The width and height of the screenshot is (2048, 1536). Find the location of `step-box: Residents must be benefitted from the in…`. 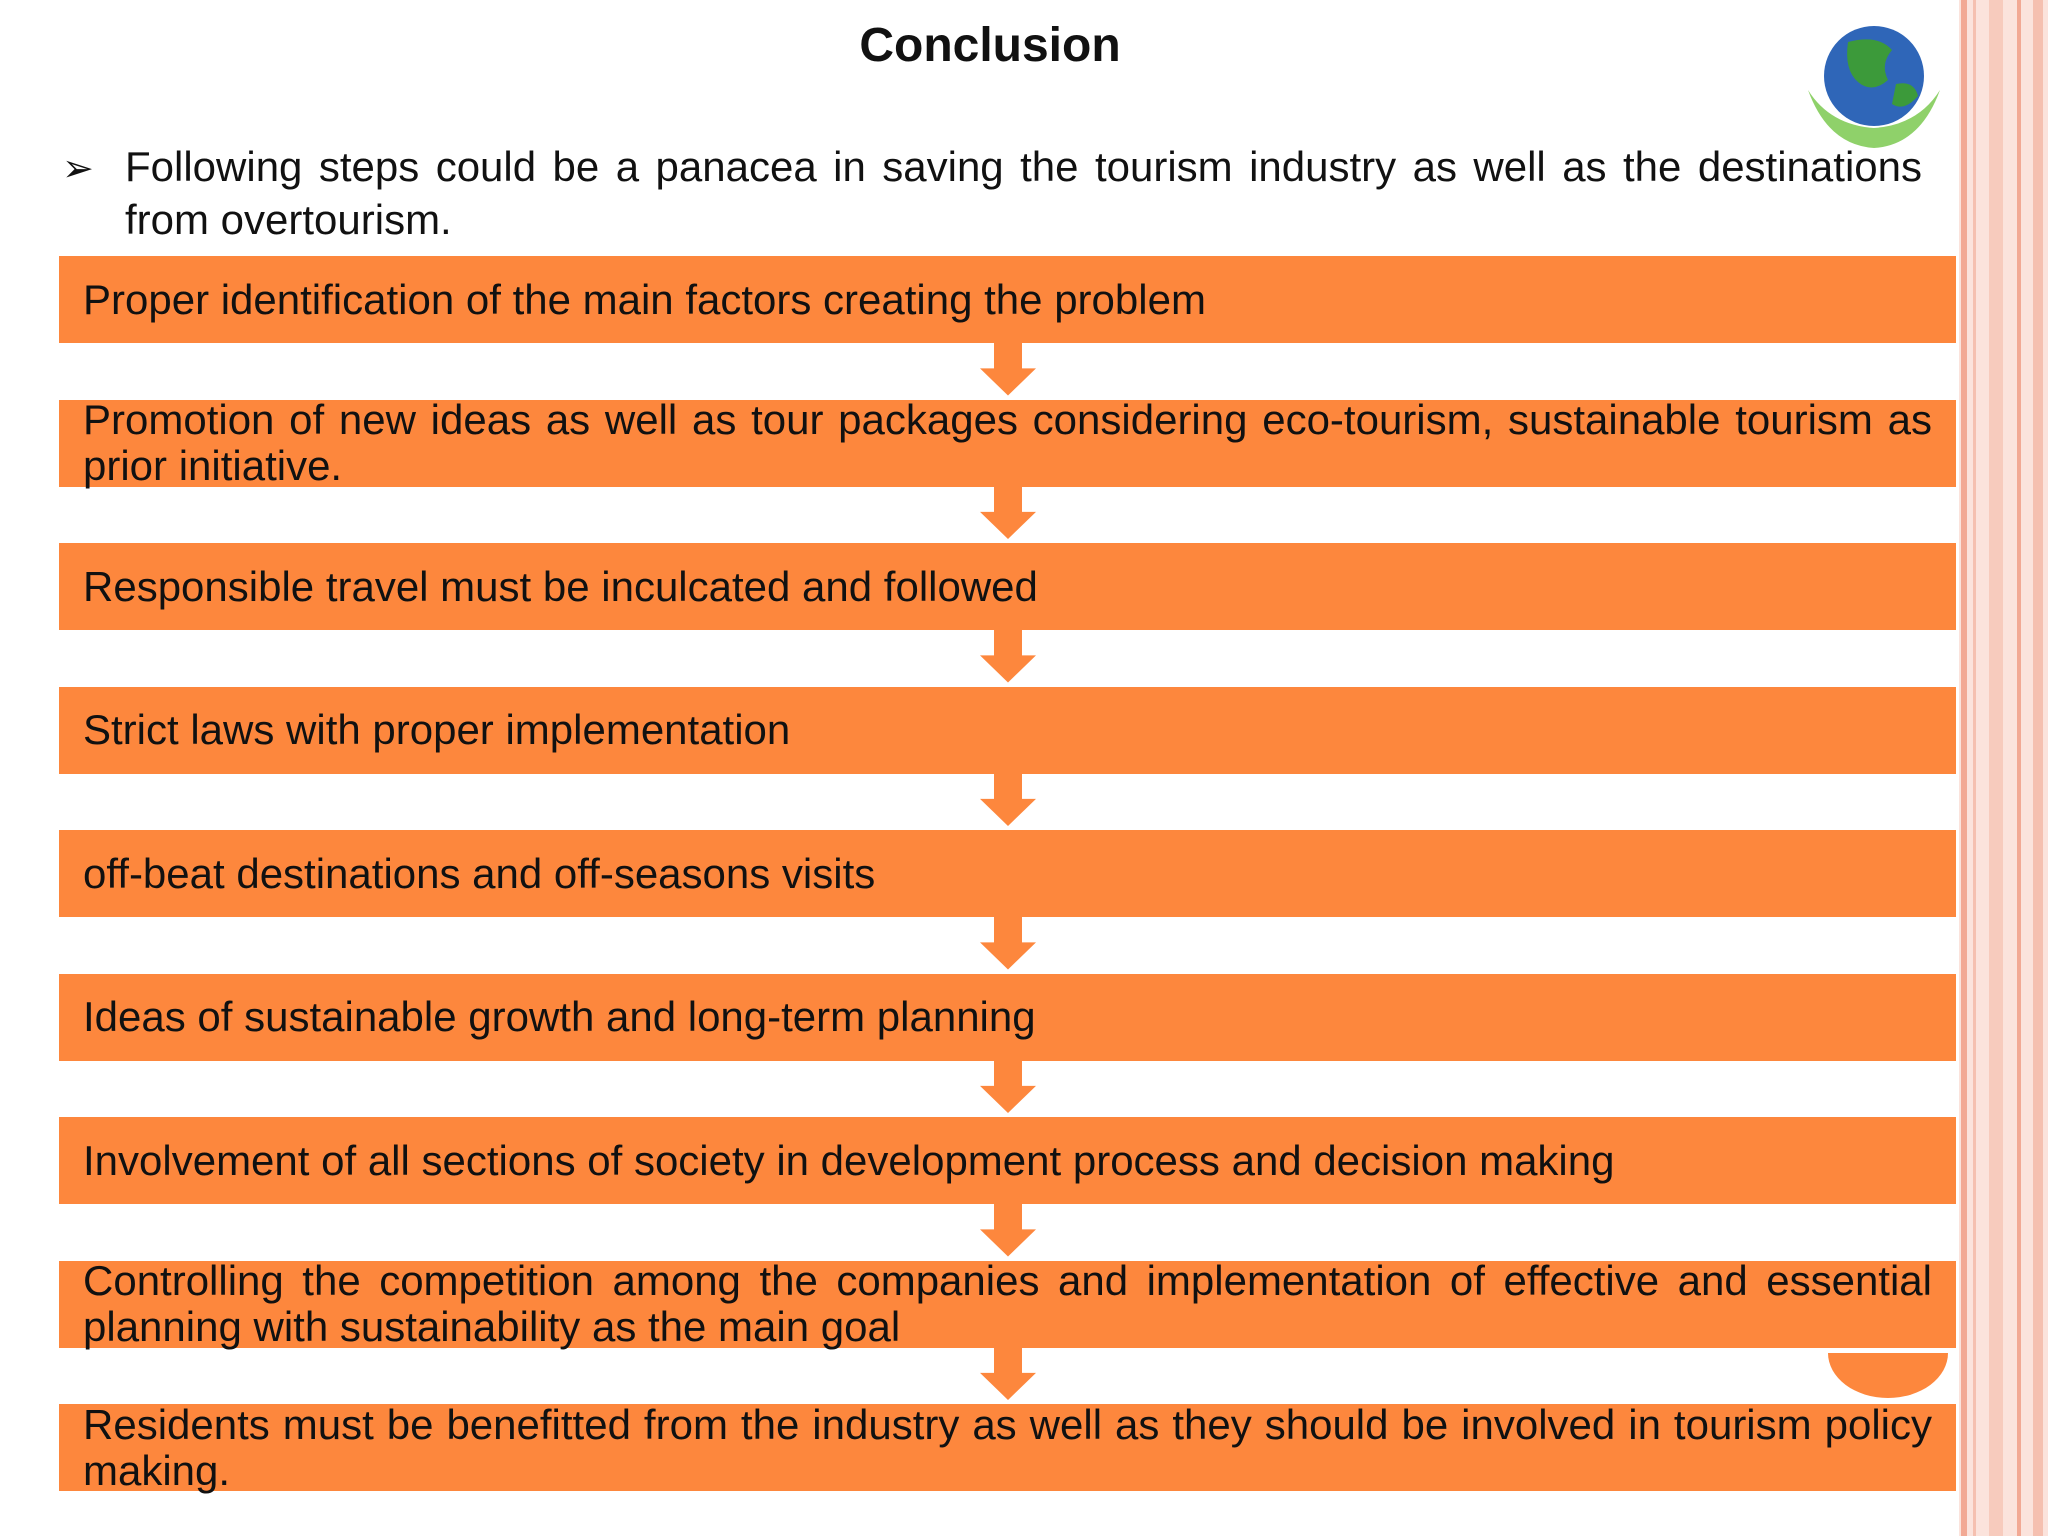

step-box: Residents must be benefitted from the in… is located at coordinates (1007, 1447).